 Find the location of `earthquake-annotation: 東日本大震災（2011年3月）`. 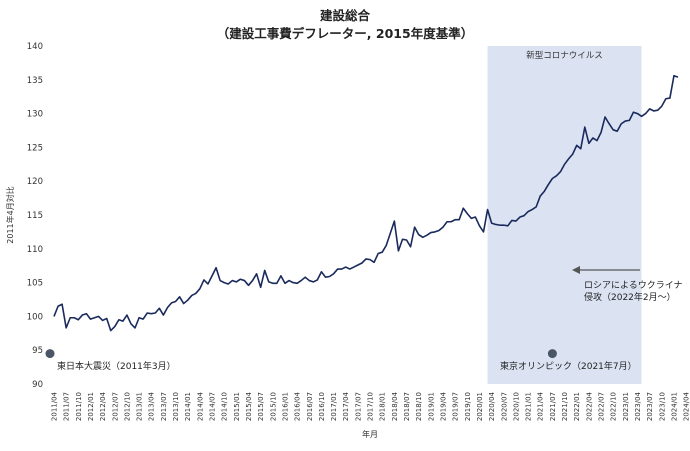

earthquake-annotation: 東日本大震災（2011年3月） is located at coordinates (116, 366).